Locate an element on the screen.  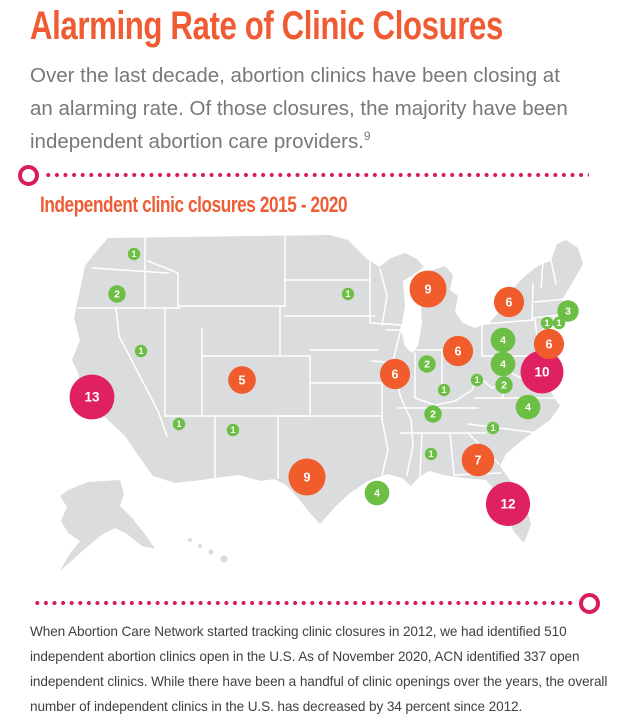
map-bubble-az is located at coordinates (179, 424).